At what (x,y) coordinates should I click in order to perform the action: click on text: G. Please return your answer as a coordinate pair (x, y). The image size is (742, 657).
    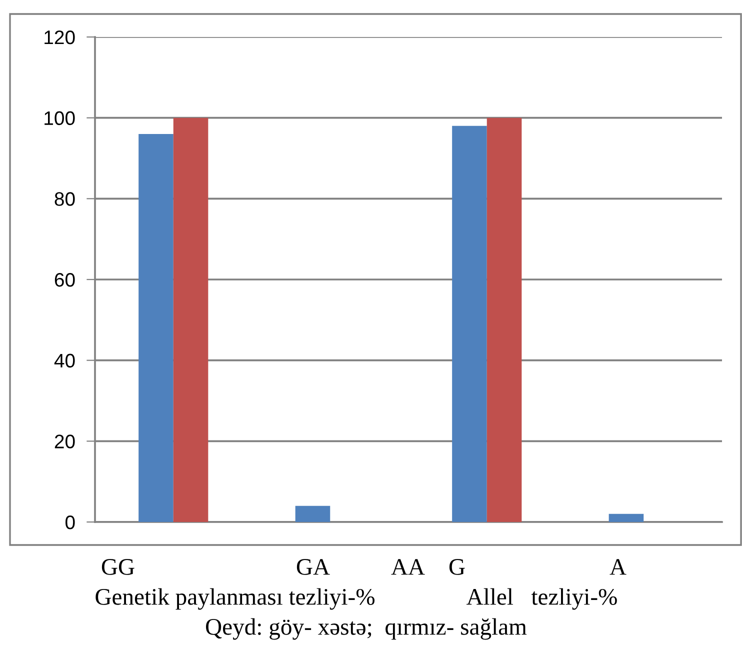
    Looking at the image, I should click on (457, 567).